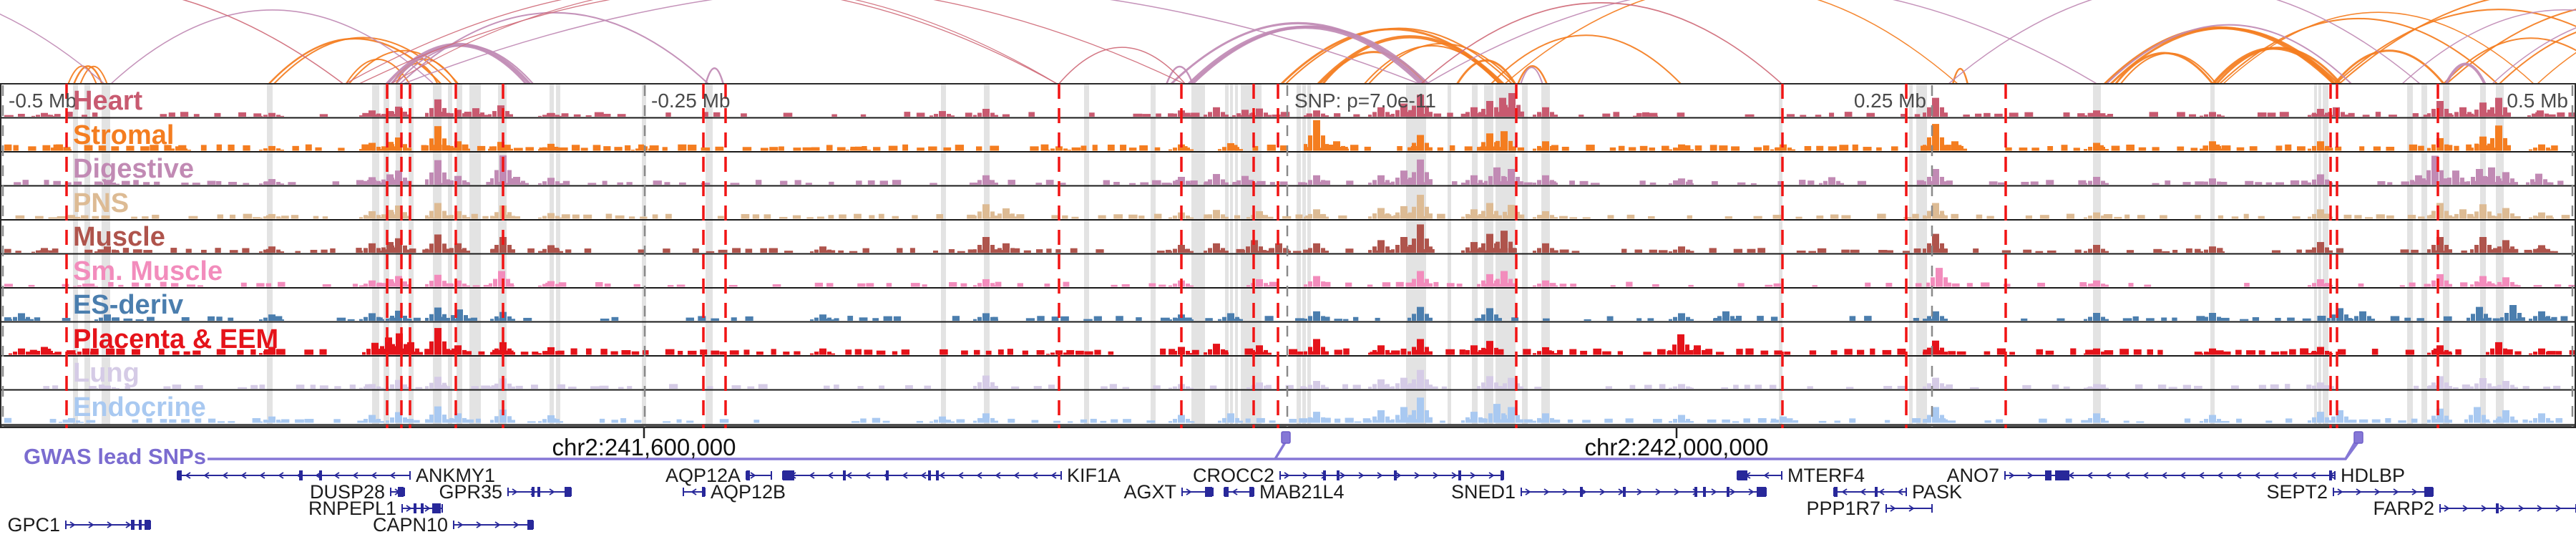 The width and height of the screenshot is (2576, 537). What do you see at coordinates (1289, 170) in the screenshot?
I see `signal-track-digestive` at bounding box center [1289, 170].